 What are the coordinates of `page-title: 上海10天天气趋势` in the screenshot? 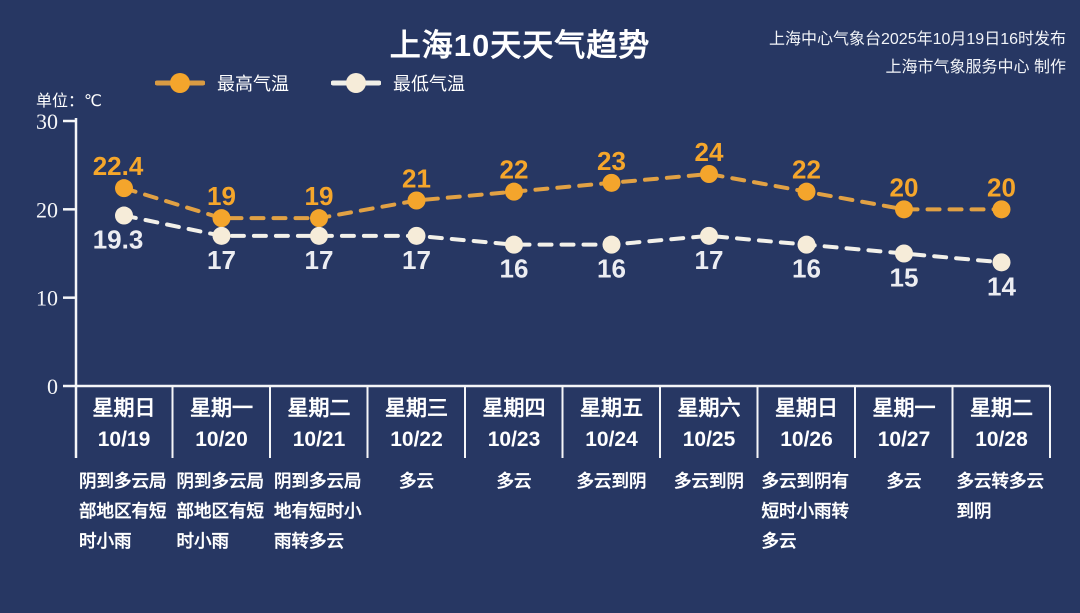 It's located at (520, 45).